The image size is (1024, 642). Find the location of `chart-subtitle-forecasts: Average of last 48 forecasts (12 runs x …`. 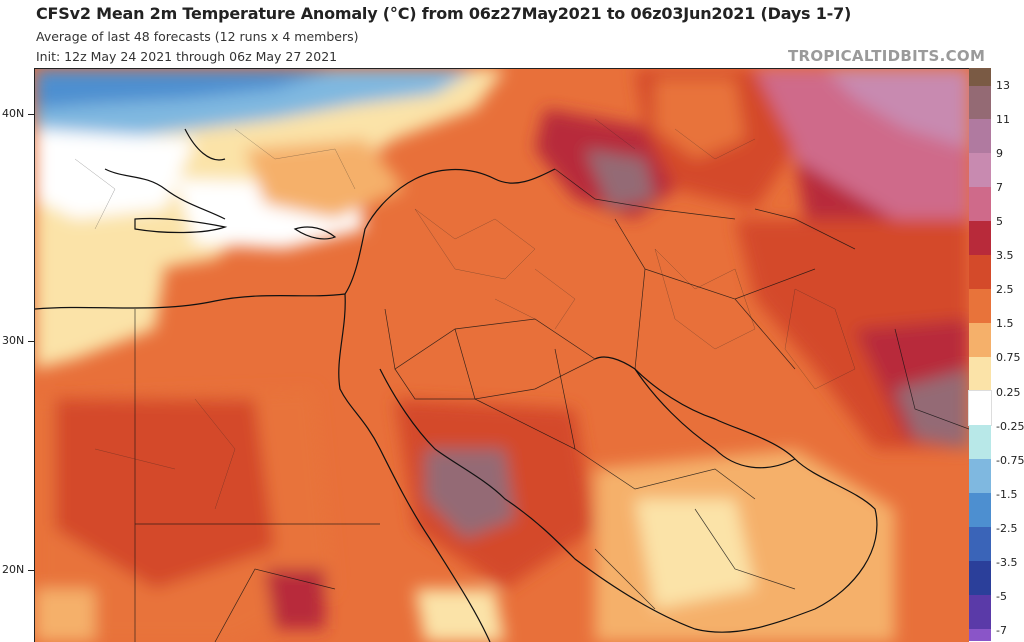

chart-subtitle-forecasts: Average of last 48 forecasts (12 runs x … is located at coordinates (197, 36).